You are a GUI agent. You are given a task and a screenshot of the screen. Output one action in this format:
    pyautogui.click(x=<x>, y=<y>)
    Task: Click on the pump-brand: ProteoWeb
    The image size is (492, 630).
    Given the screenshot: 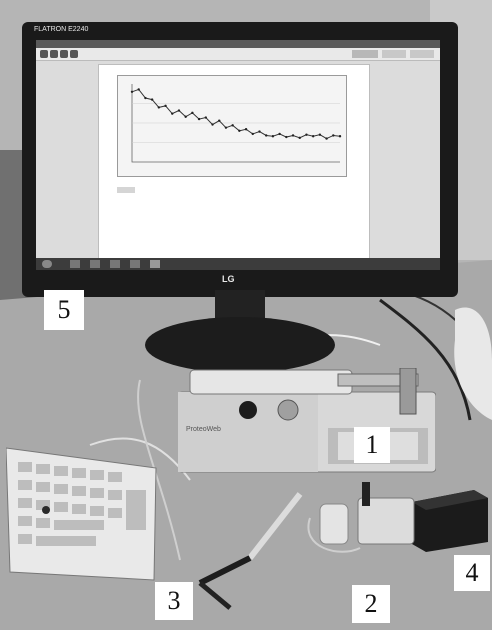 What is the action you would take?
    pyautogui.click(x=203, y=429)
    